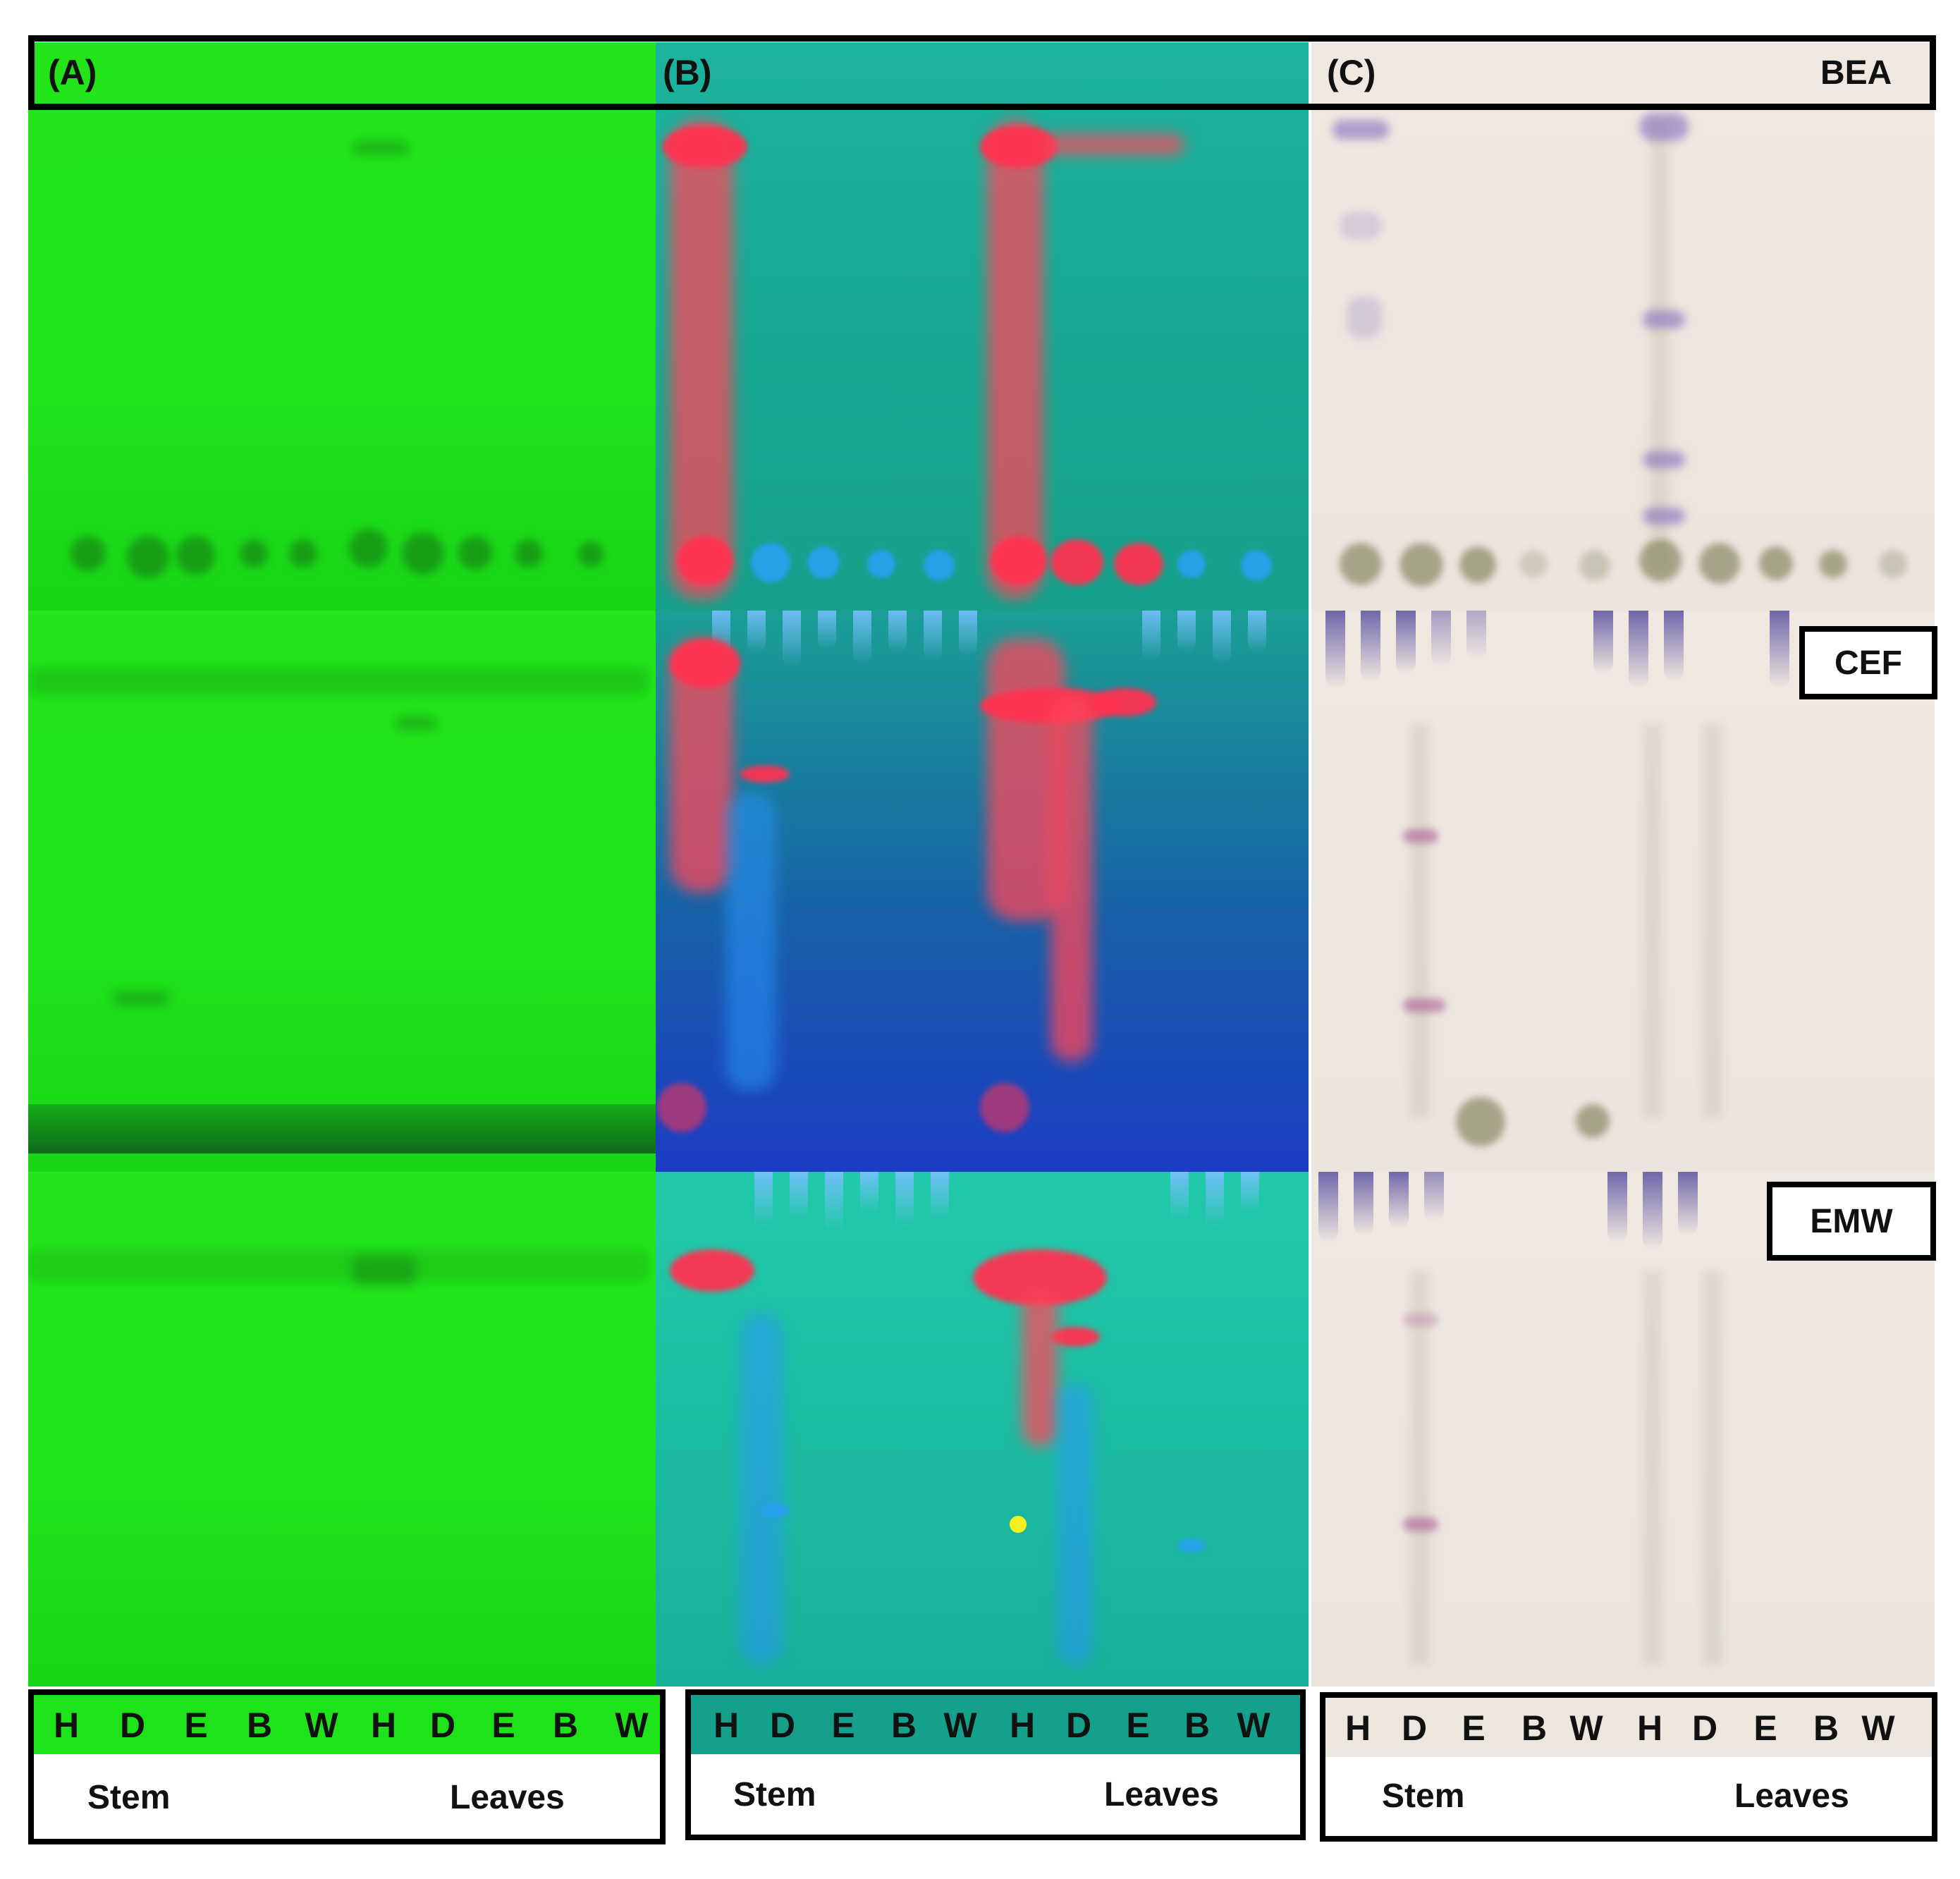 The height and width of the screenshot is (1879, 1960). I want to click on plate-c-bea, so click(1623, 326).